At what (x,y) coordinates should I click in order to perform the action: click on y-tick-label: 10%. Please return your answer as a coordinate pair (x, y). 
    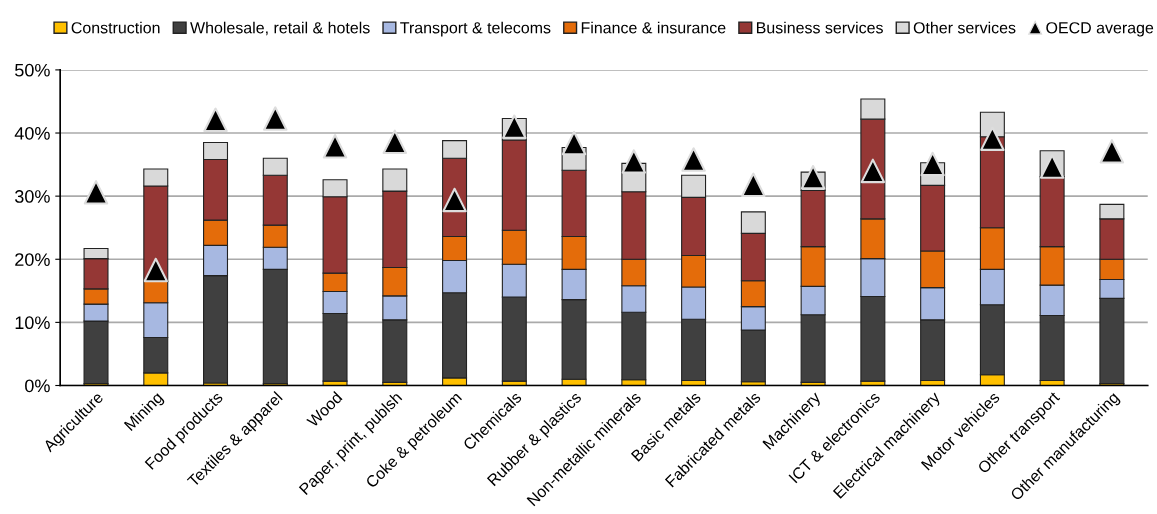
    Looking at the image, I should click on (32, 323).